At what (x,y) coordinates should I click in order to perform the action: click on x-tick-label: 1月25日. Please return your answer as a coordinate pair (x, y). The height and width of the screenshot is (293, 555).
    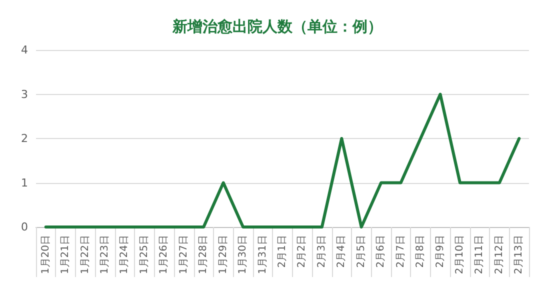
    Looking at the image, I should click on (144, 254).